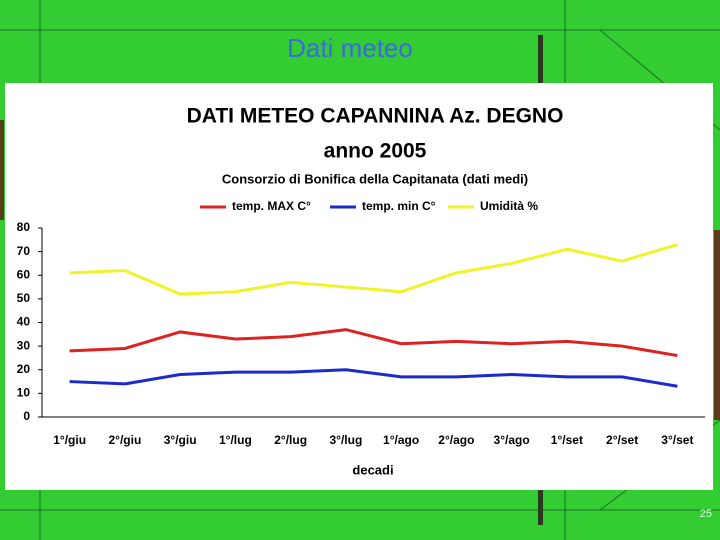 Image resolution: width=720 pixels, height=540 pixels. Describe the element at coordinates (24, 393) in the screenshot. I see `y-tick-label: 10` at that location.